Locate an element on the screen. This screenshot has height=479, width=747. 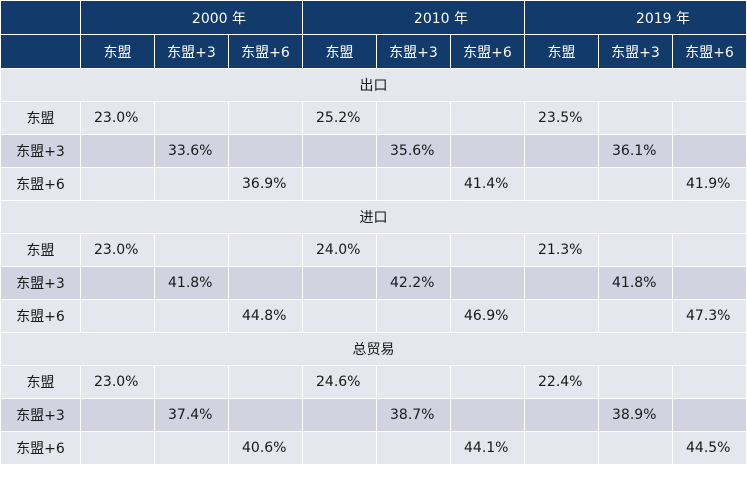
year-header-2019: 2019 年 is located at coordinates (635, 17).